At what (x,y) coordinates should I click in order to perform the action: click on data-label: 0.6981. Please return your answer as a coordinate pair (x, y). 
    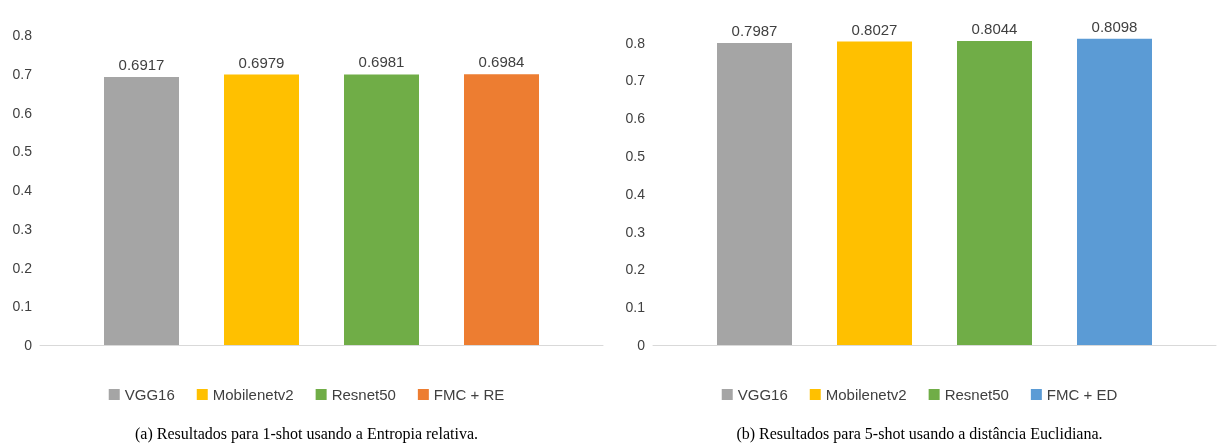
    Looking at the image, I should click on (381, 62).